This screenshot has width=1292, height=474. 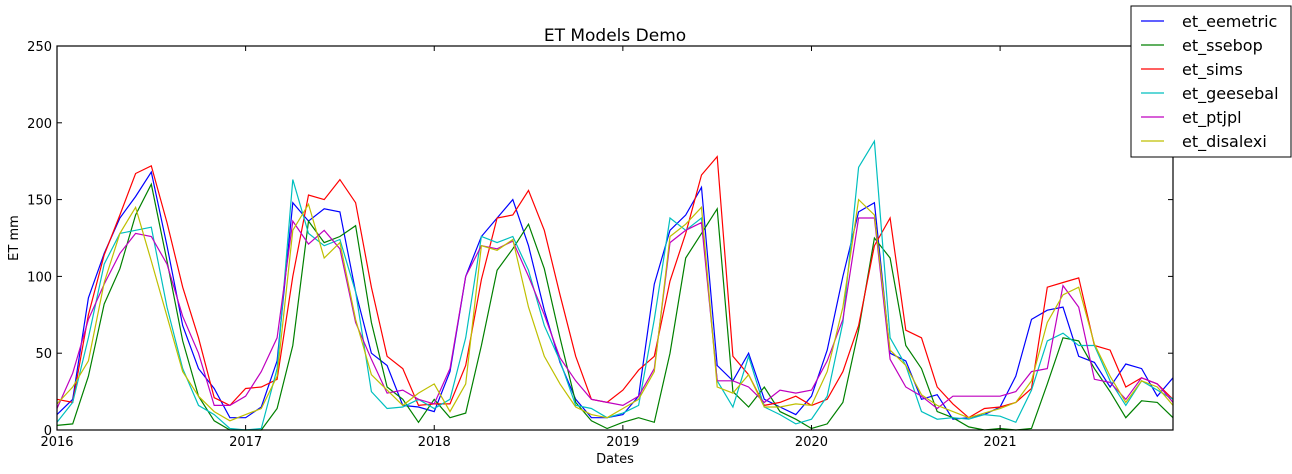 What do you see at coordinates (39, 47) in the screenshot?
I see `y-tick-label: 250` at bounding box center [39, 47].